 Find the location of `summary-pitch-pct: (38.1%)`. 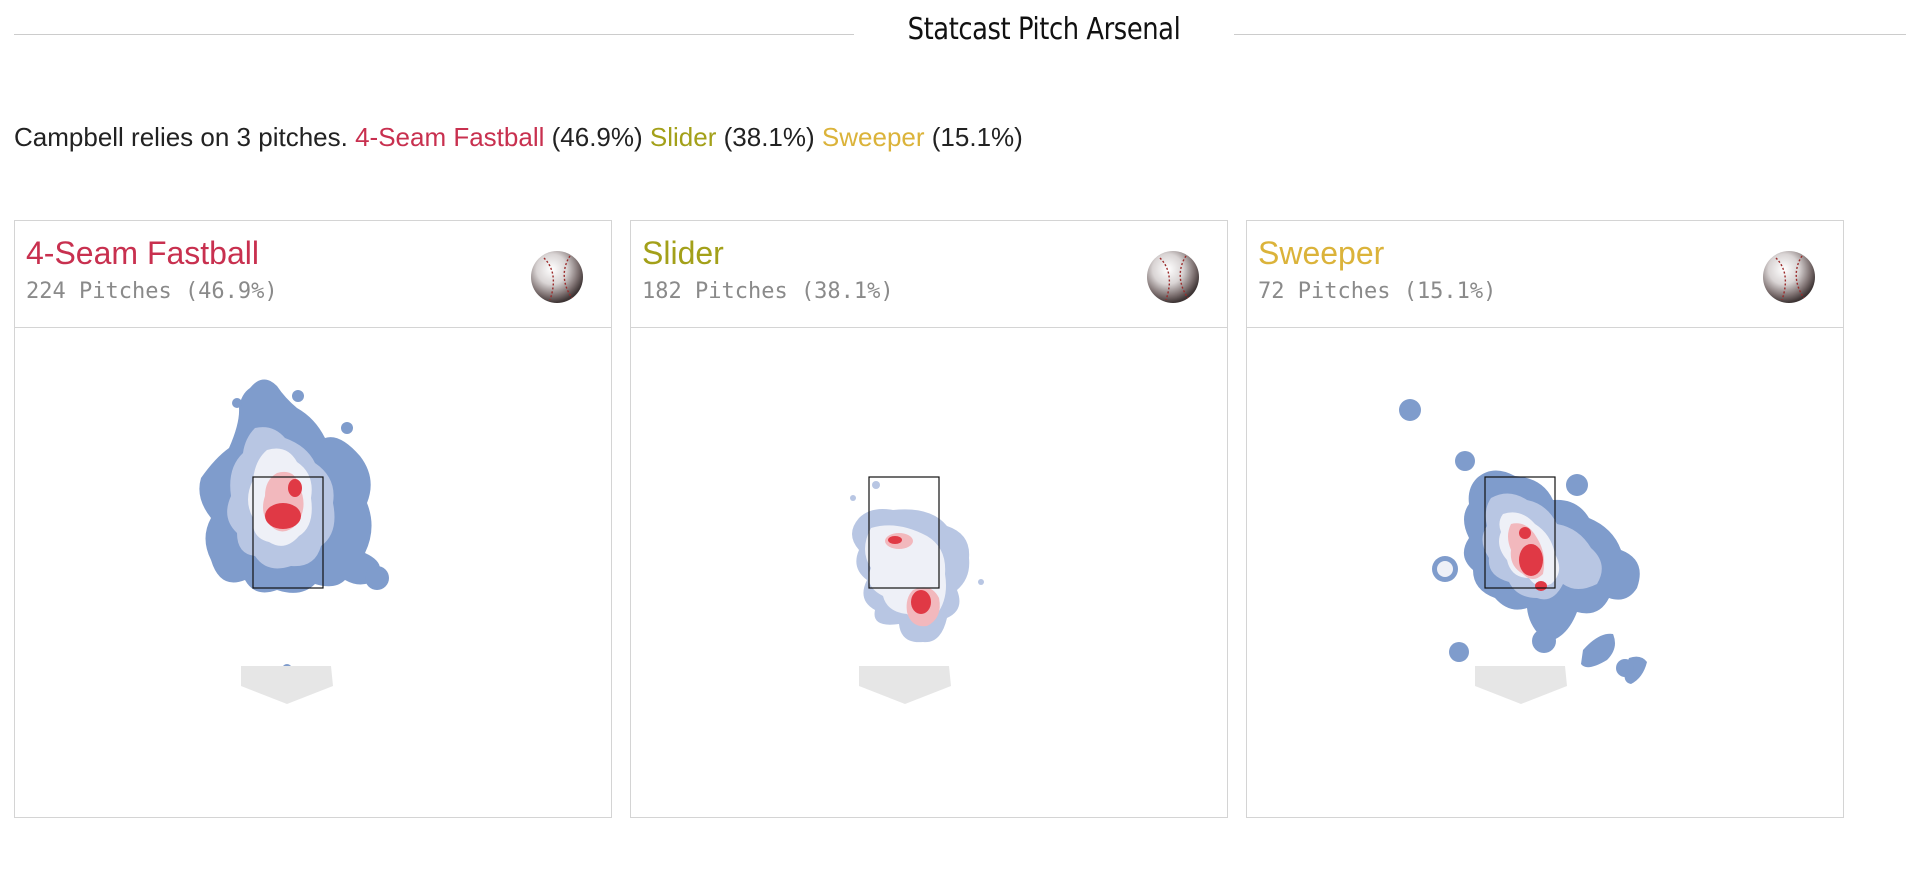

summary-pitch-pct: (38.1%) is located at coordinates (769, 137).